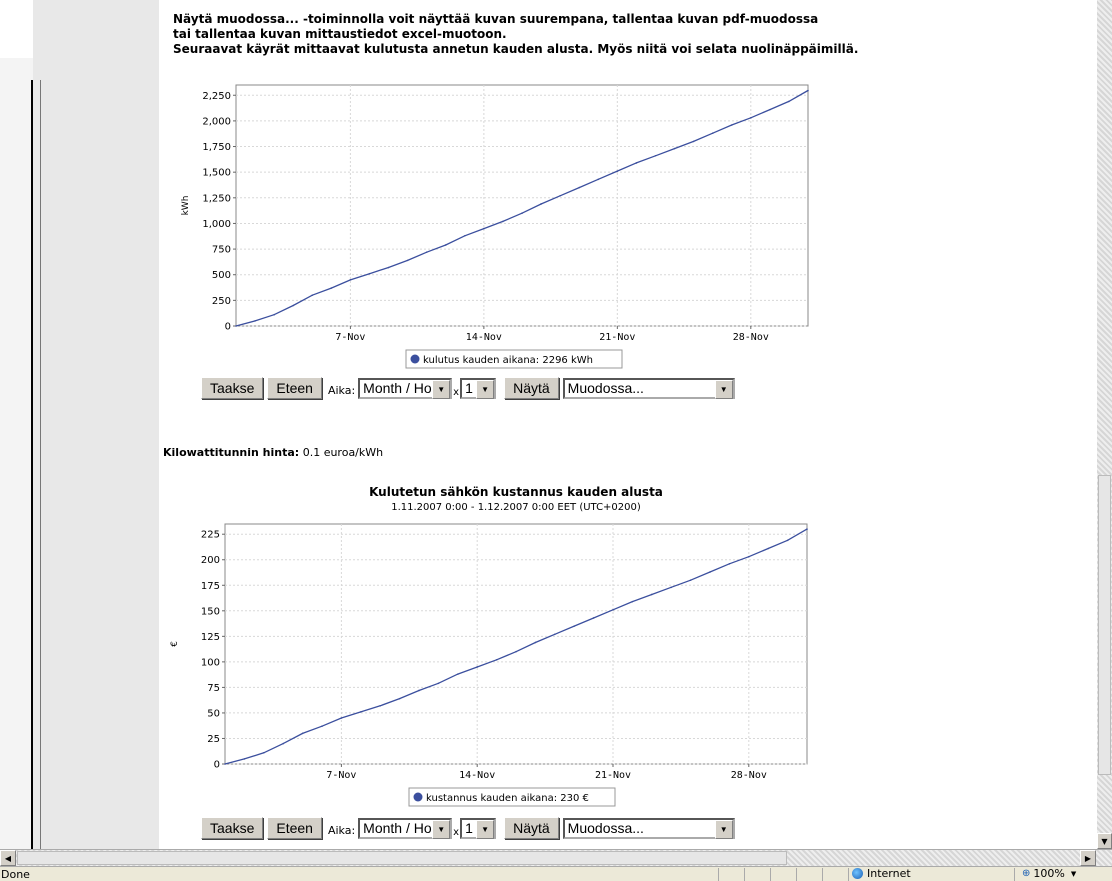 This screenshot has width=1112, height=881. What do you see at coordinates (1104, 841) in the screenshot?
I see `scroll-down-icon: ▼` at bounding box center [1104, 841].